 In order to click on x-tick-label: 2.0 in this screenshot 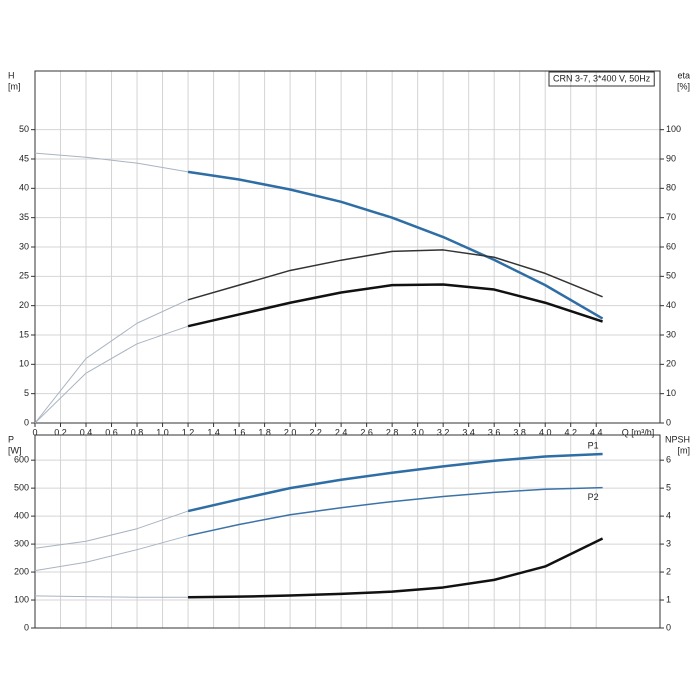, I will do `click(290, 432)`.